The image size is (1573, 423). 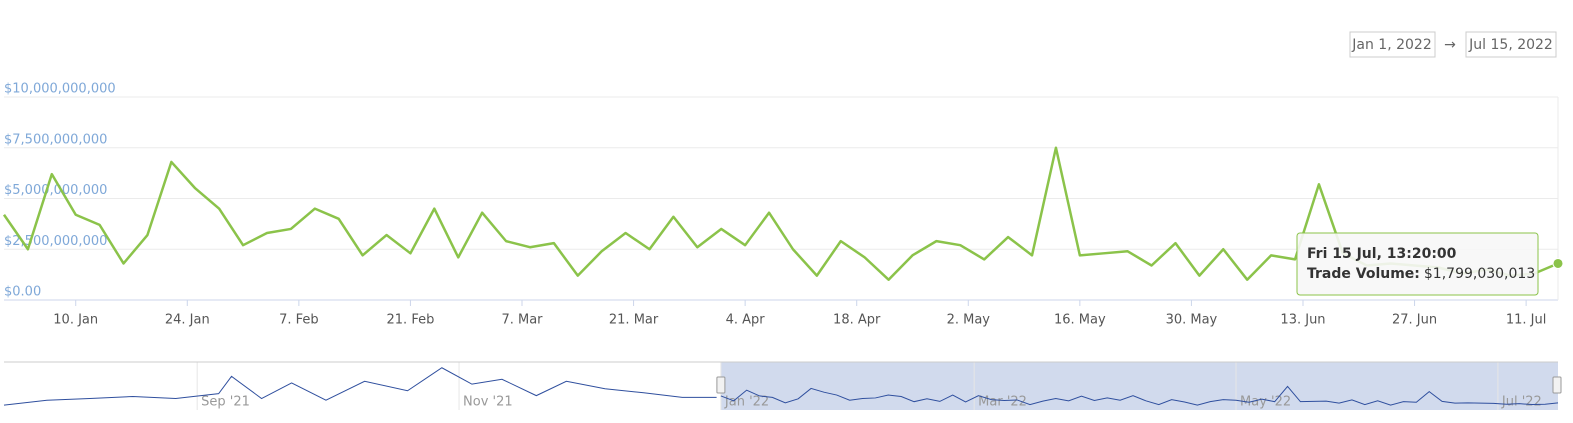 I want to click on navigator-tick-label: Jan '22, so click(x=746, y=402).